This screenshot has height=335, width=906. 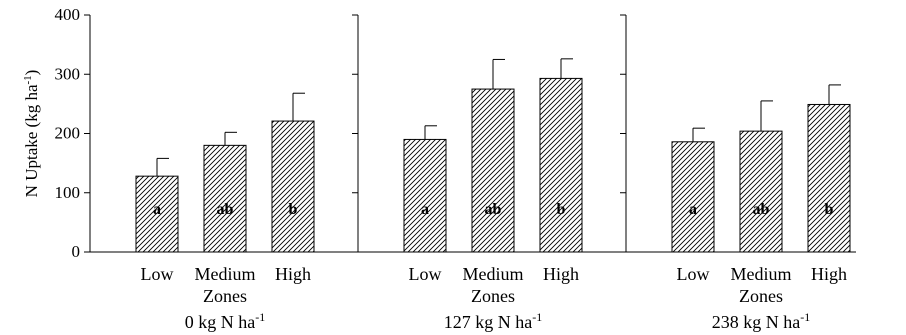 I want to click on panel-label: 238 kg N ha-1, so click(x=761, y=321).